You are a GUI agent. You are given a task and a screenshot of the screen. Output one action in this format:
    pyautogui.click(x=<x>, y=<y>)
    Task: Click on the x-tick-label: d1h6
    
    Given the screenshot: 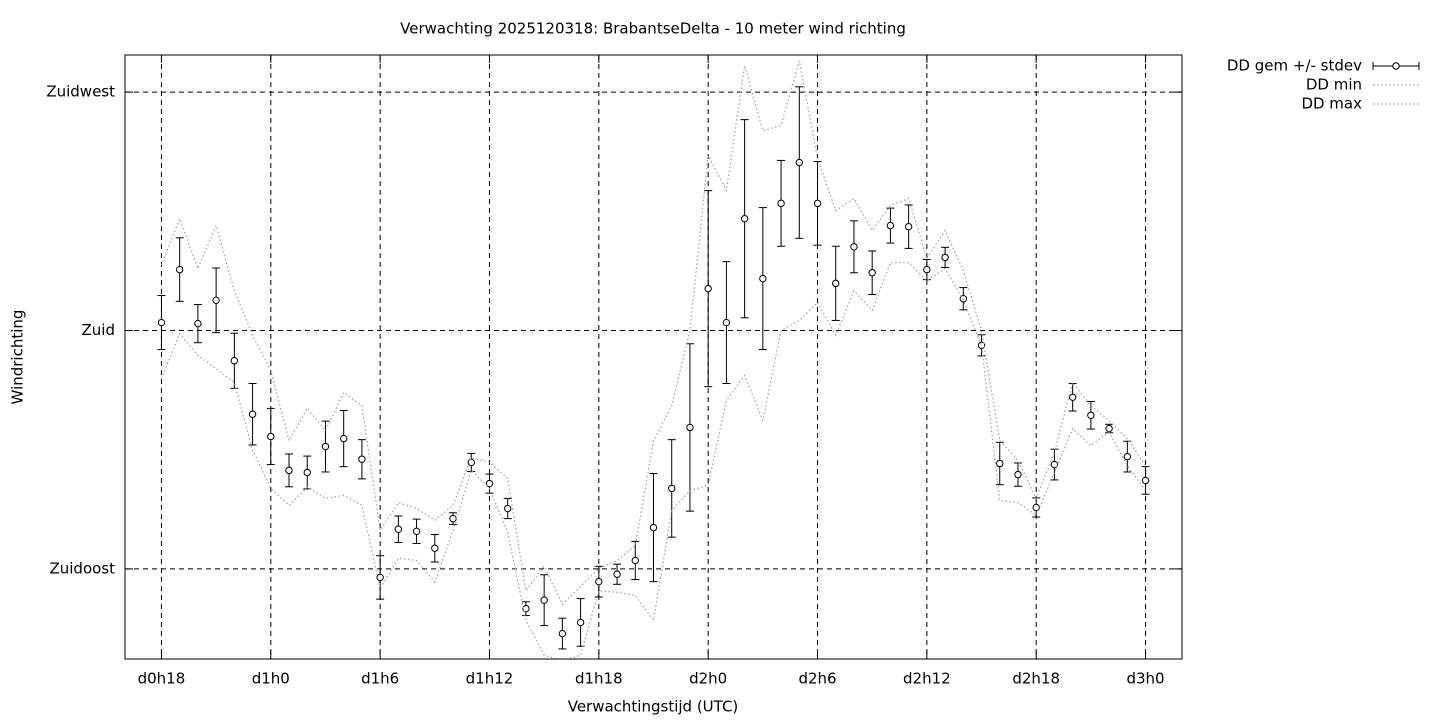 What is the action you would take?
    pyautogui.click(x=380, y=679)
    